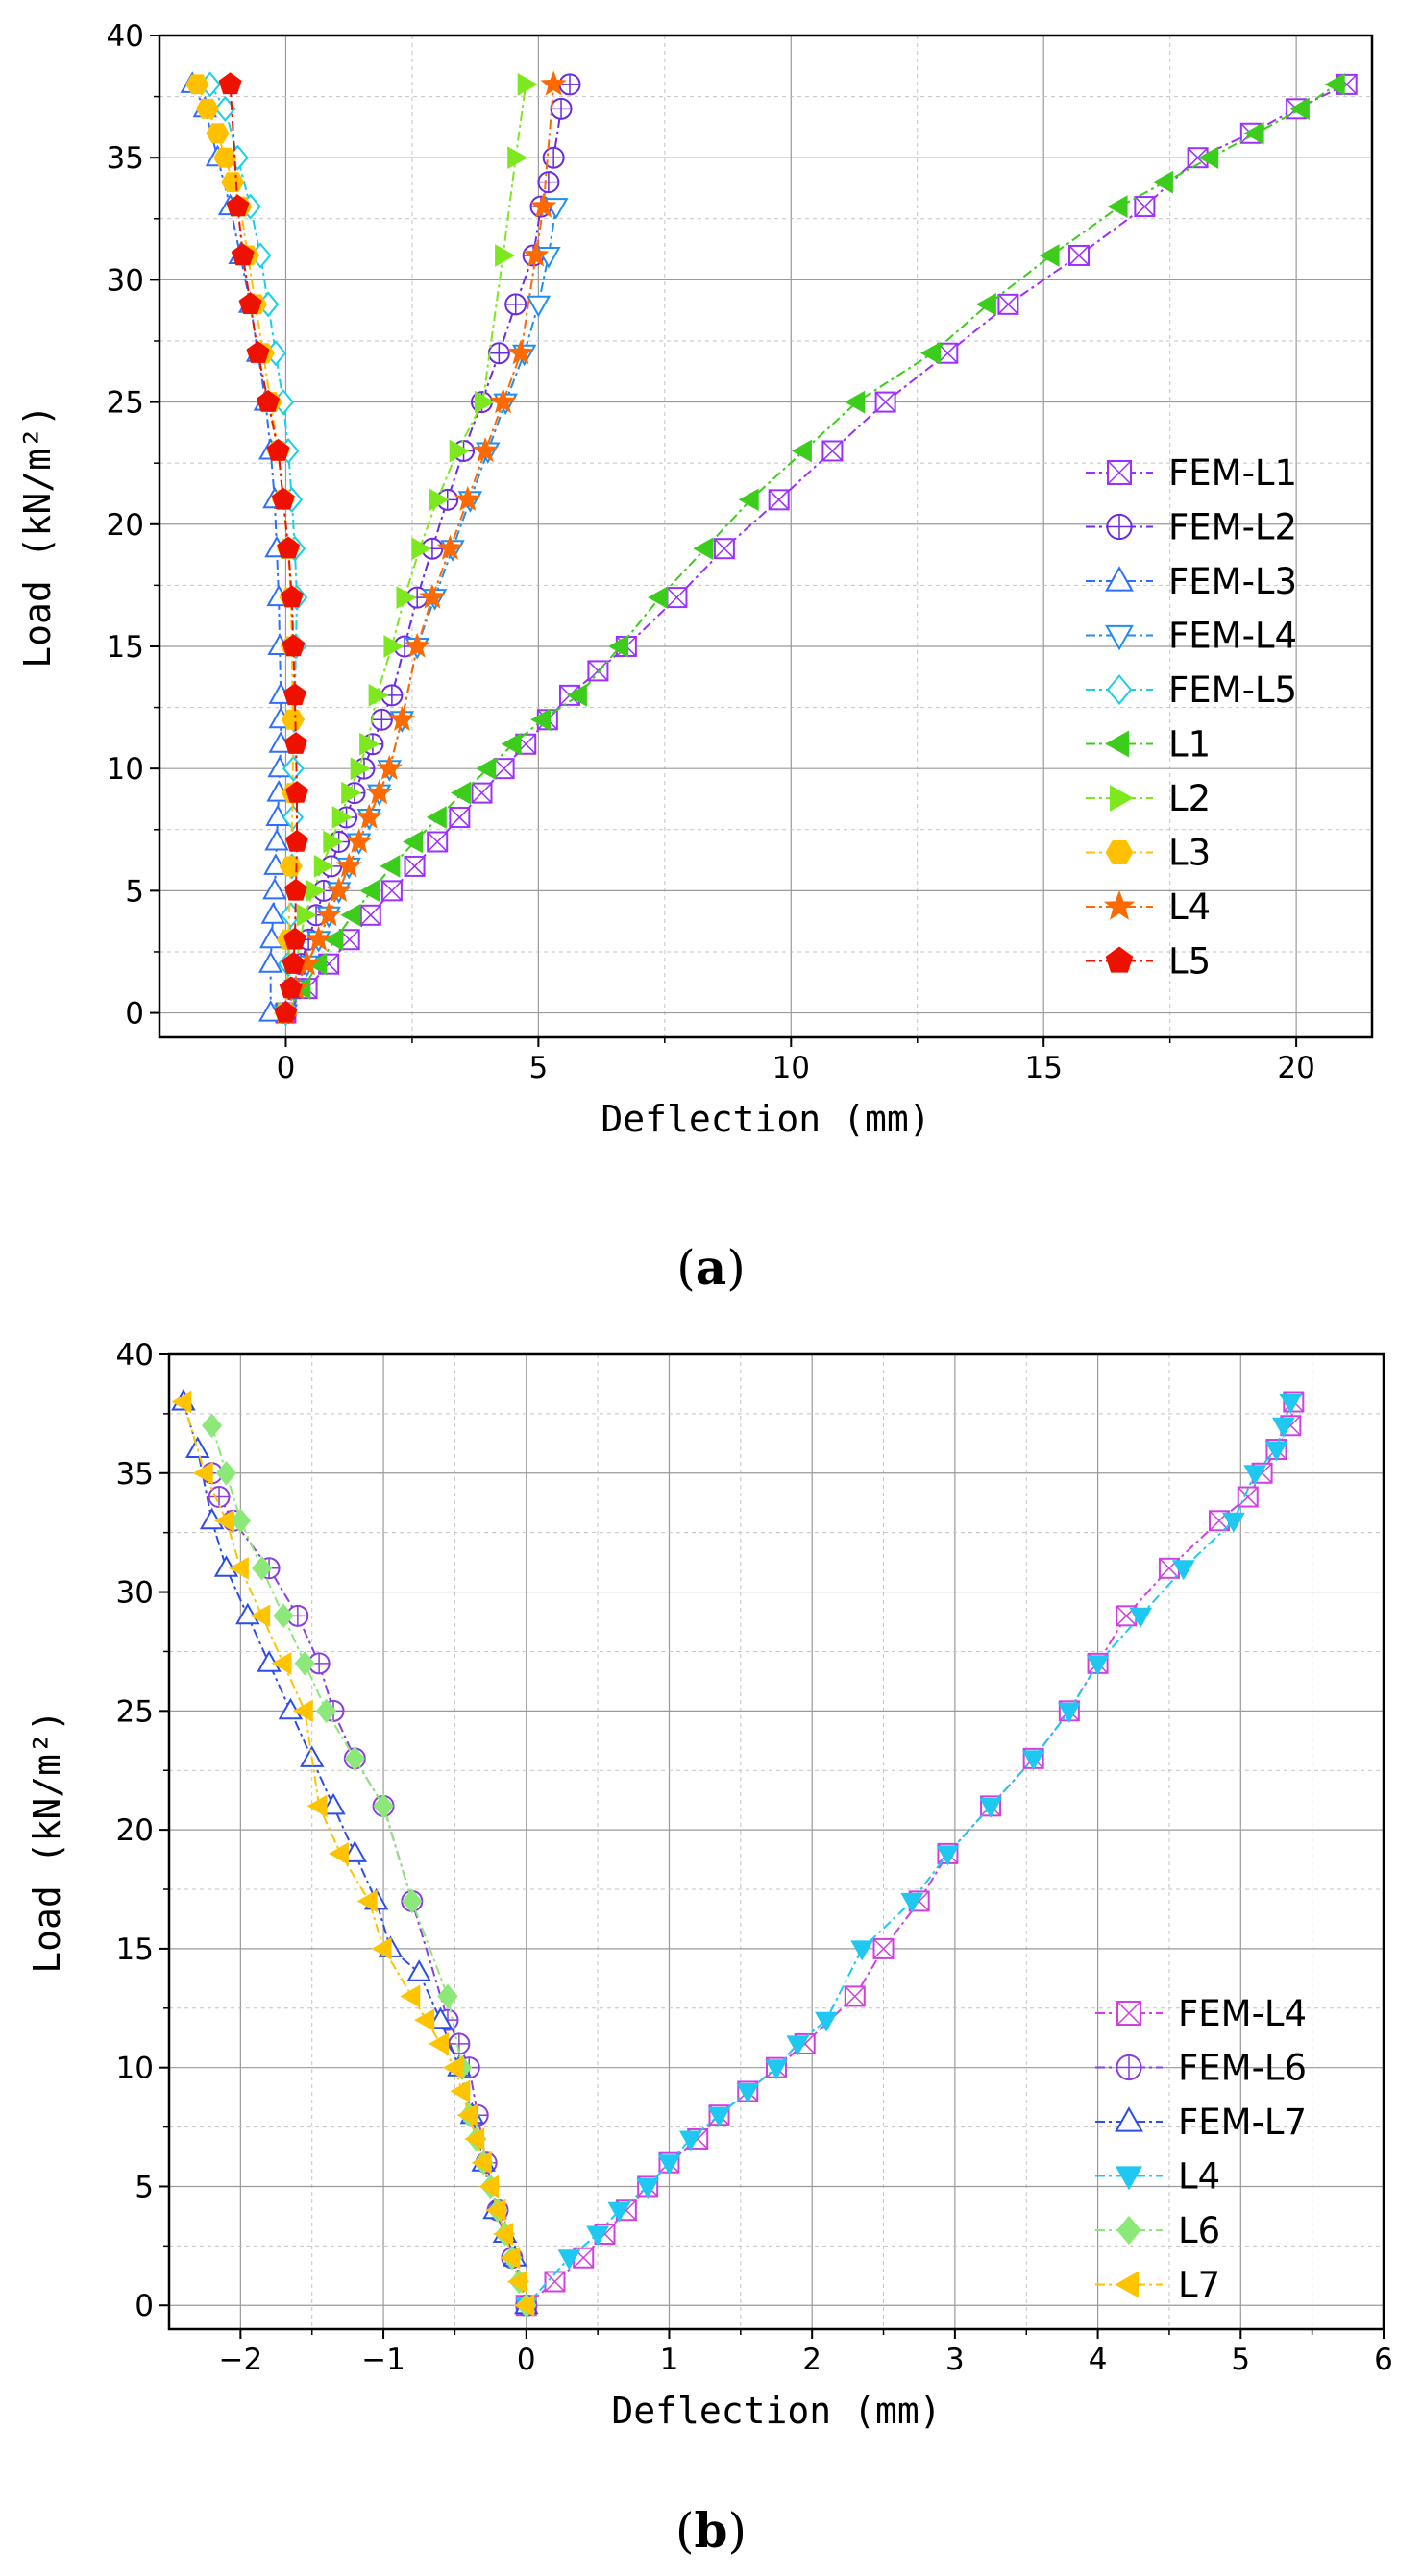 This screenshot has height=2576, width=1422. What do you see at coordinates (686, 1268) in the screenshot?
I see `panel-caption-a-open: (` at bounding box center [686, 1268].